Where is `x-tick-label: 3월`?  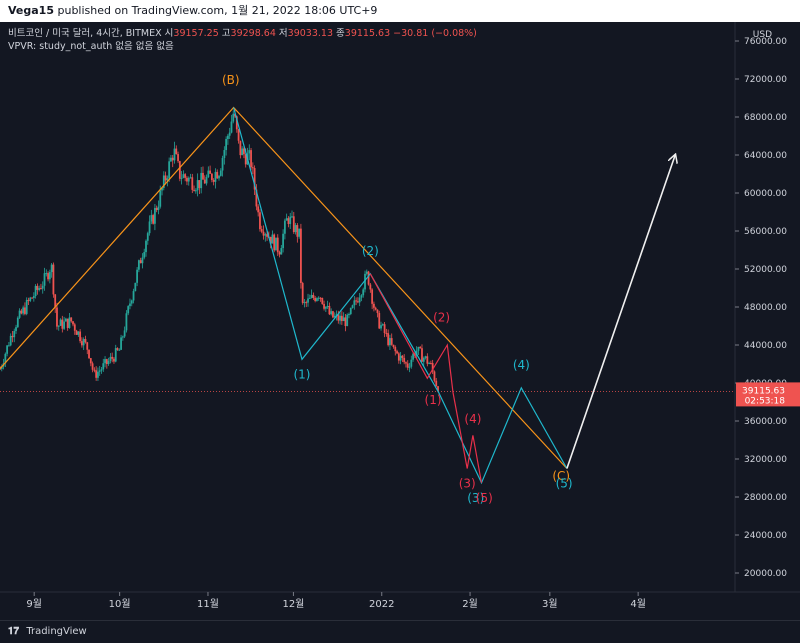
x-tick-label: 3월 is located at coordinates (550, 604).